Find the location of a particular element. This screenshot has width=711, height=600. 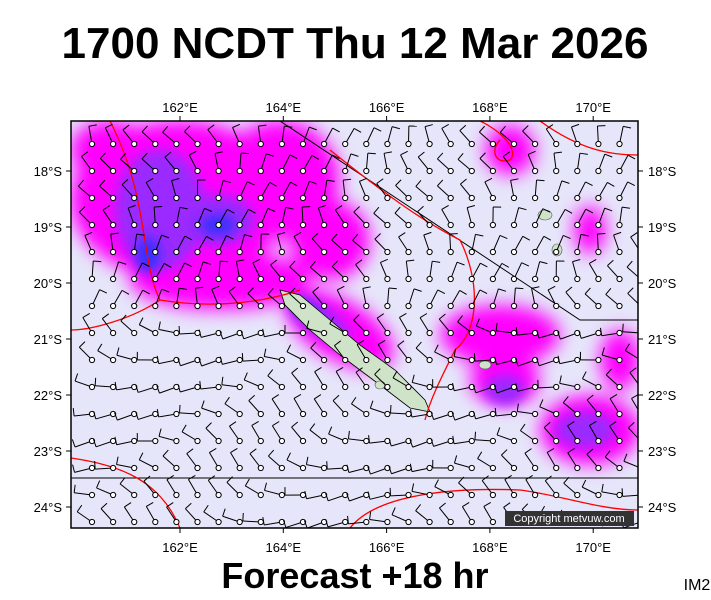

lon-label: 166°E is located at coordinates (387, 107).